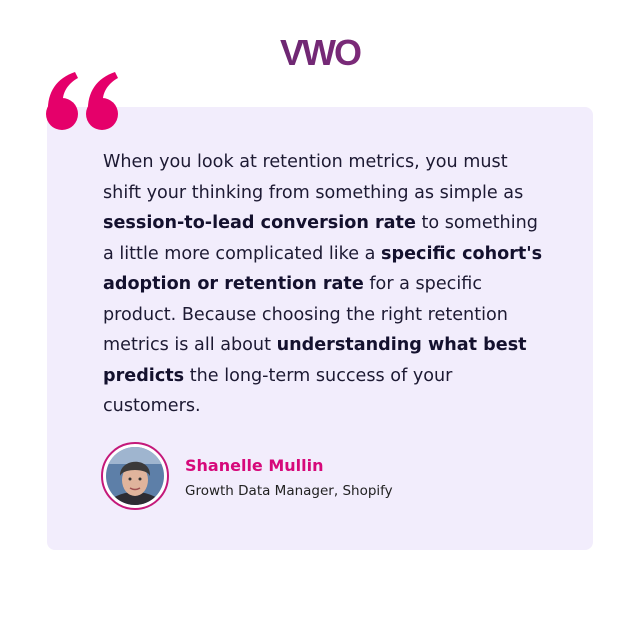 The height and width of the screenshot is (622, 640). I want to click on quote-emphasis: understanding what best predicts, so click(315, 360).